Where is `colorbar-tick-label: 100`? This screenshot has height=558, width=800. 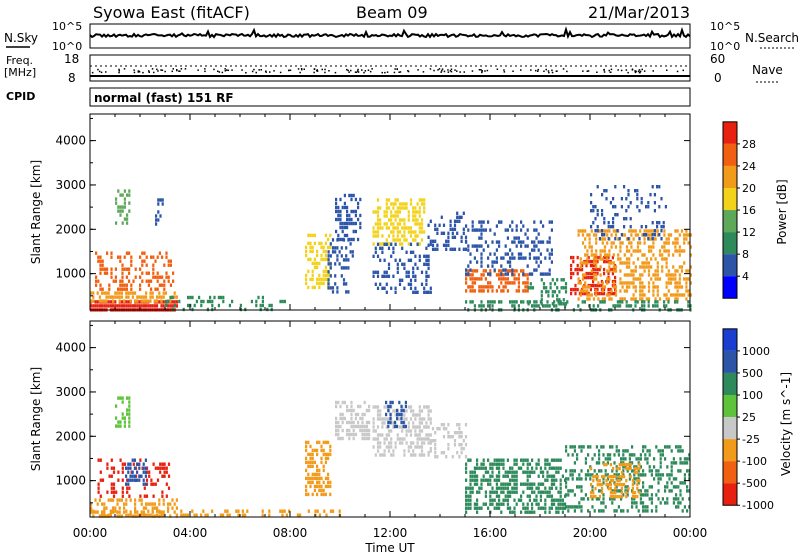 colorbar-tick-label: 100 is located at coordinates (752, 395).